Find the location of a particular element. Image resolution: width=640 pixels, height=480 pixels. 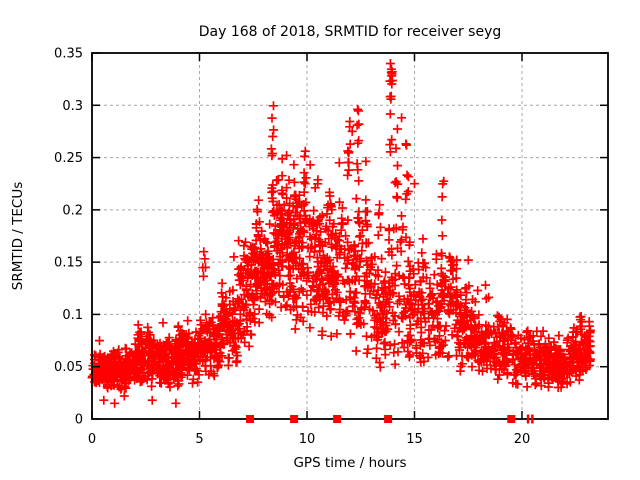

y-tick-label: 0.3 is located at coordinates (72, 106).